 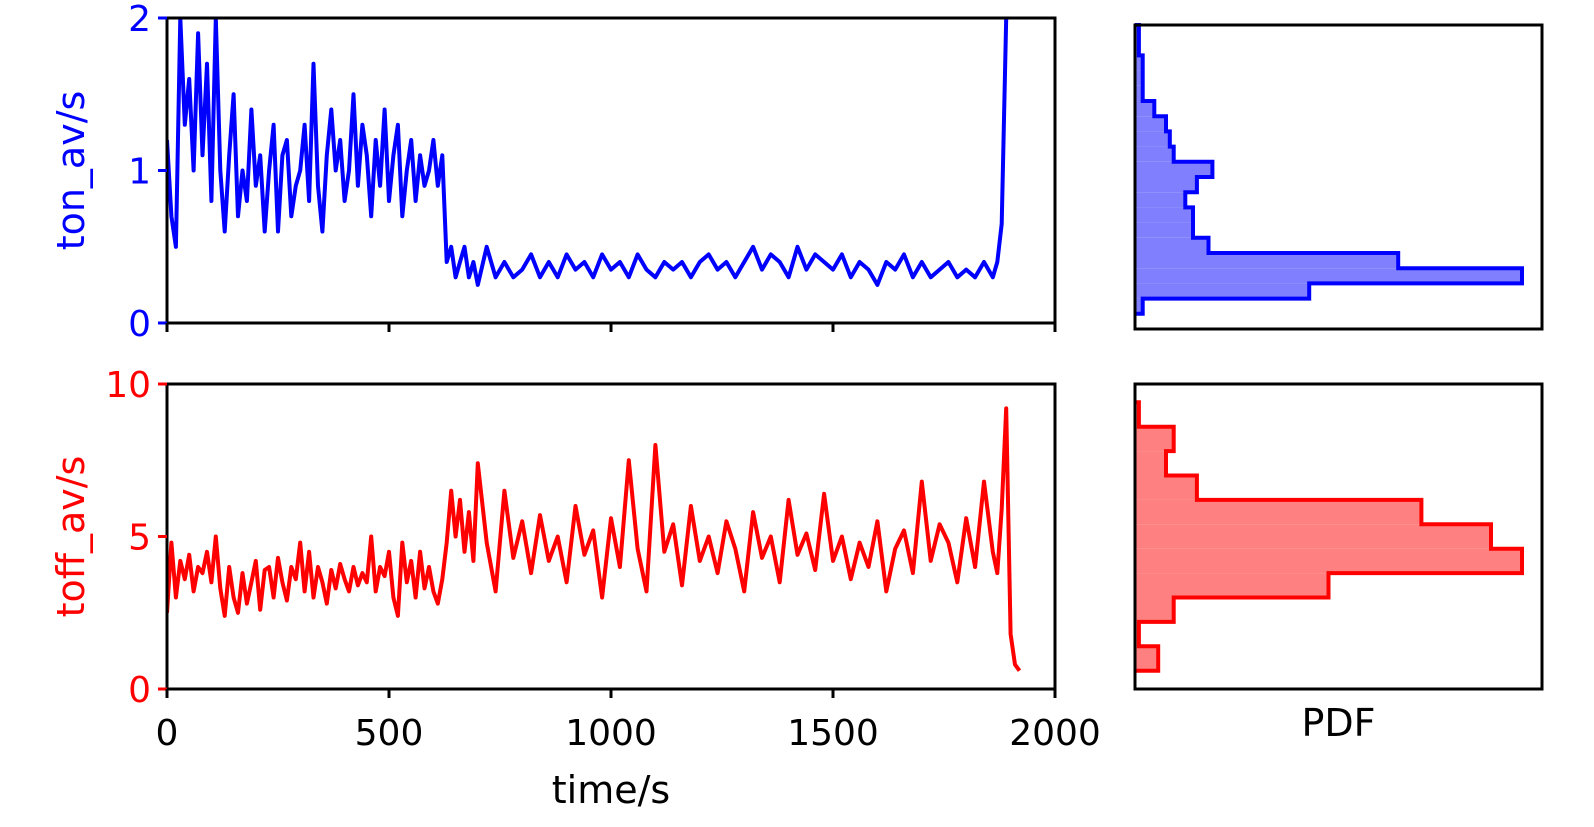 I want to click on y-tick-label: 1, so click(x=139, y=172).